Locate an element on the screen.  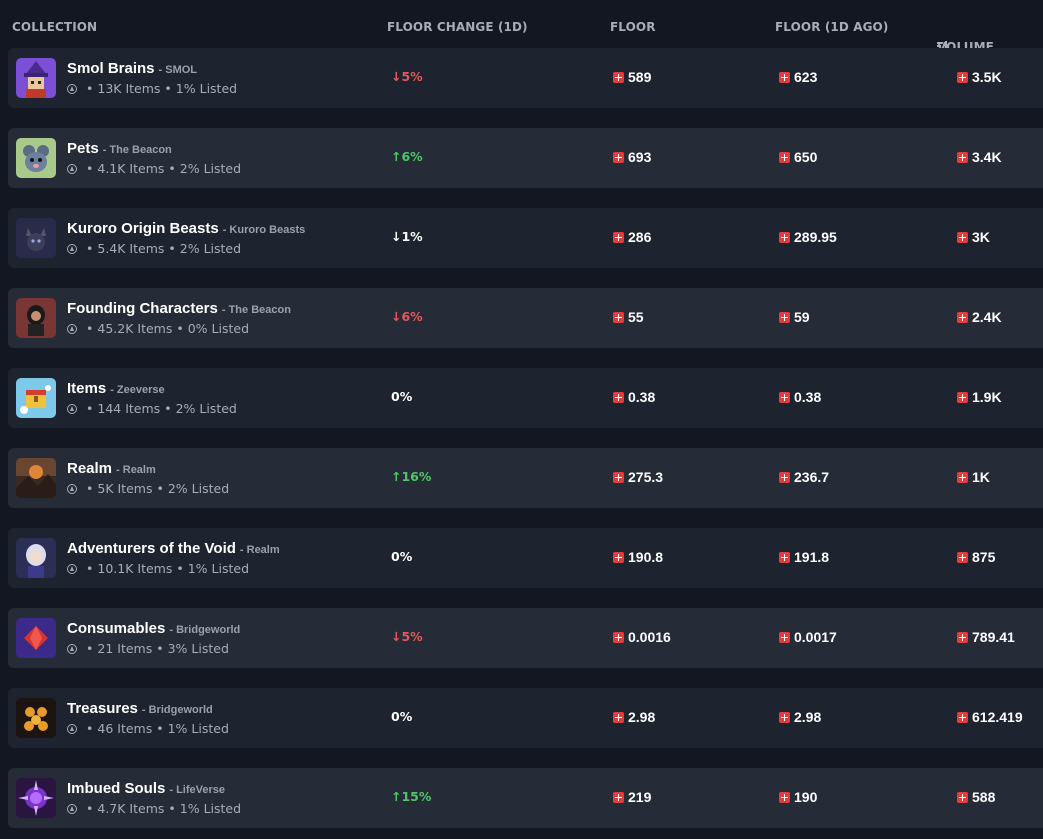
collection-stats: • 144 Items • 2% Listed is located at coordinates (152, 408).